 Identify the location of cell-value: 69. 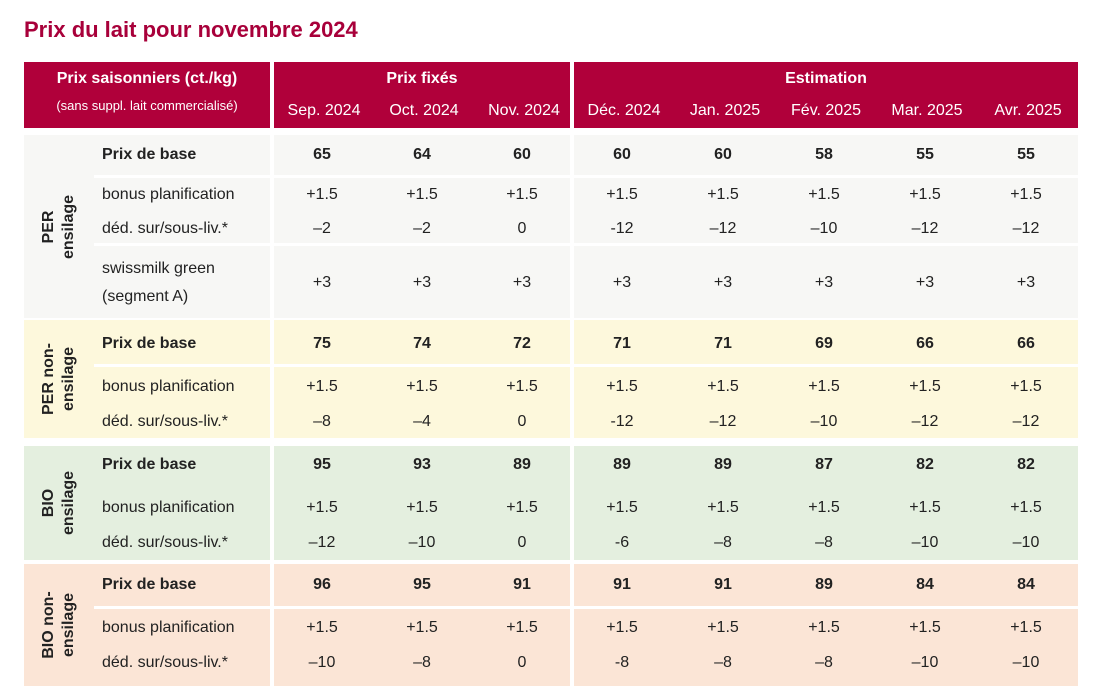
(824, 343).